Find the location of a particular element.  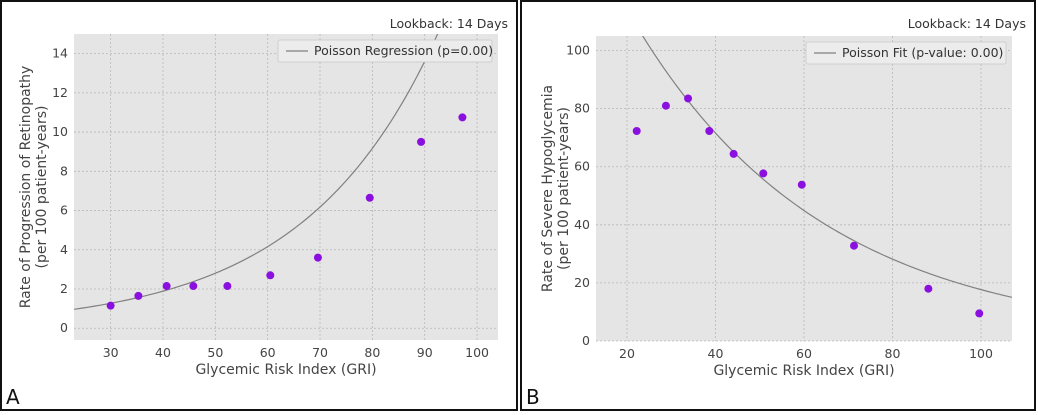

panel-letter: A is located at coordinates (13, 397).